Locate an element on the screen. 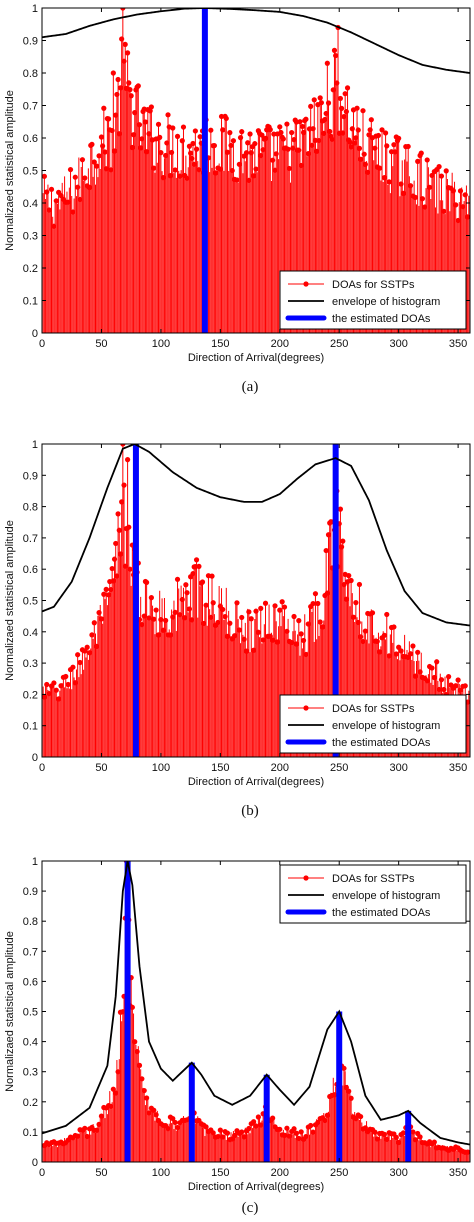 The image size is (474, 1222). y-tick-label: 0.3 is located at coordinates (30, 664).